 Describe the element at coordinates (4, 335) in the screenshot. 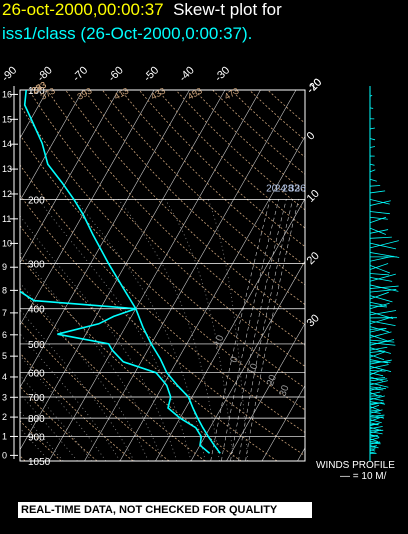

I see `height-label: 6` at that location.